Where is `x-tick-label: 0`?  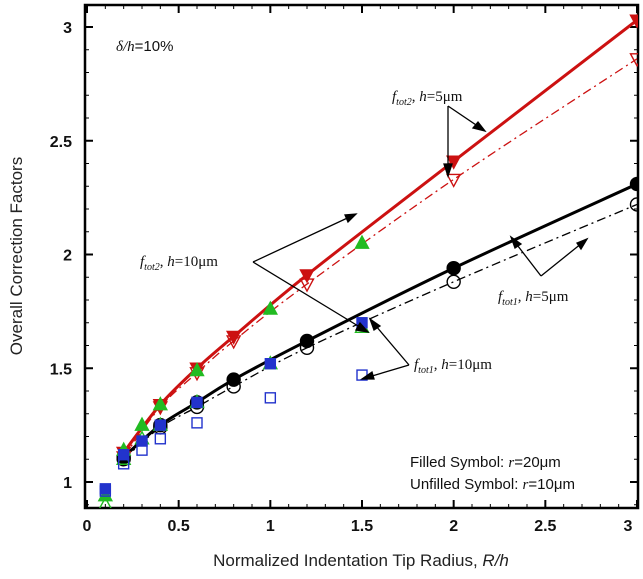 x-tick-label: 0 is located at coordinates (87, 526).